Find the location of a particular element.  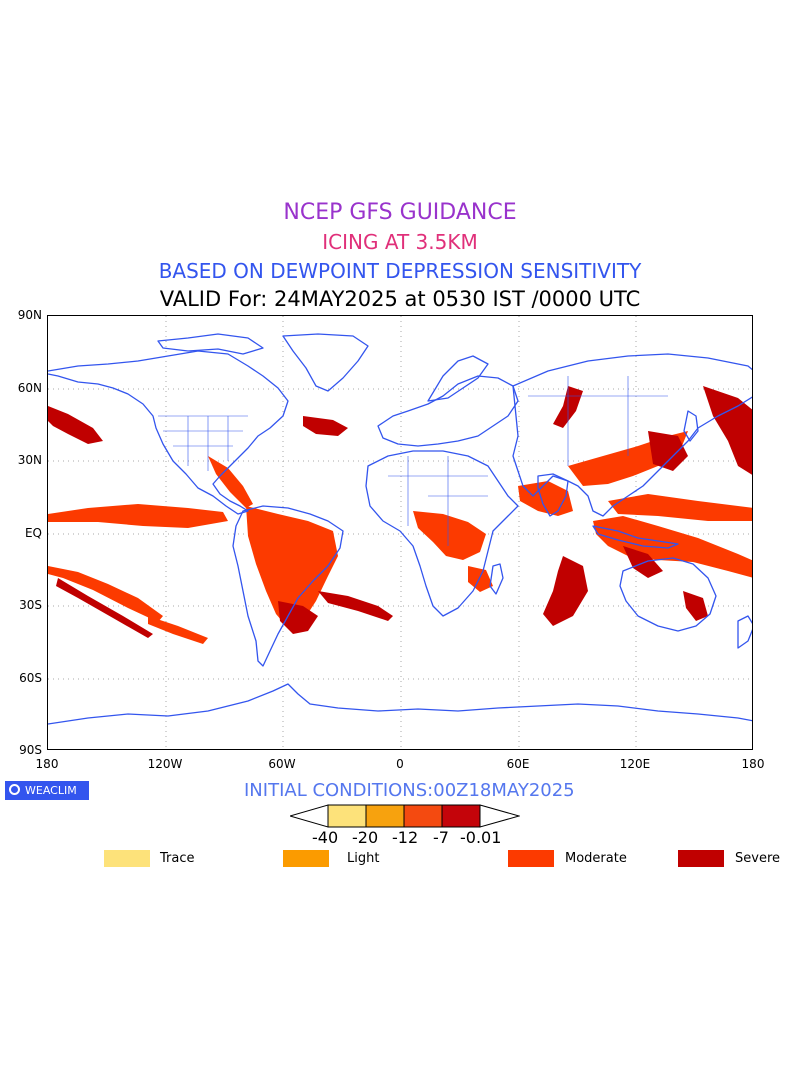

legend-swatch-severe is located at coordinates (701, 858).